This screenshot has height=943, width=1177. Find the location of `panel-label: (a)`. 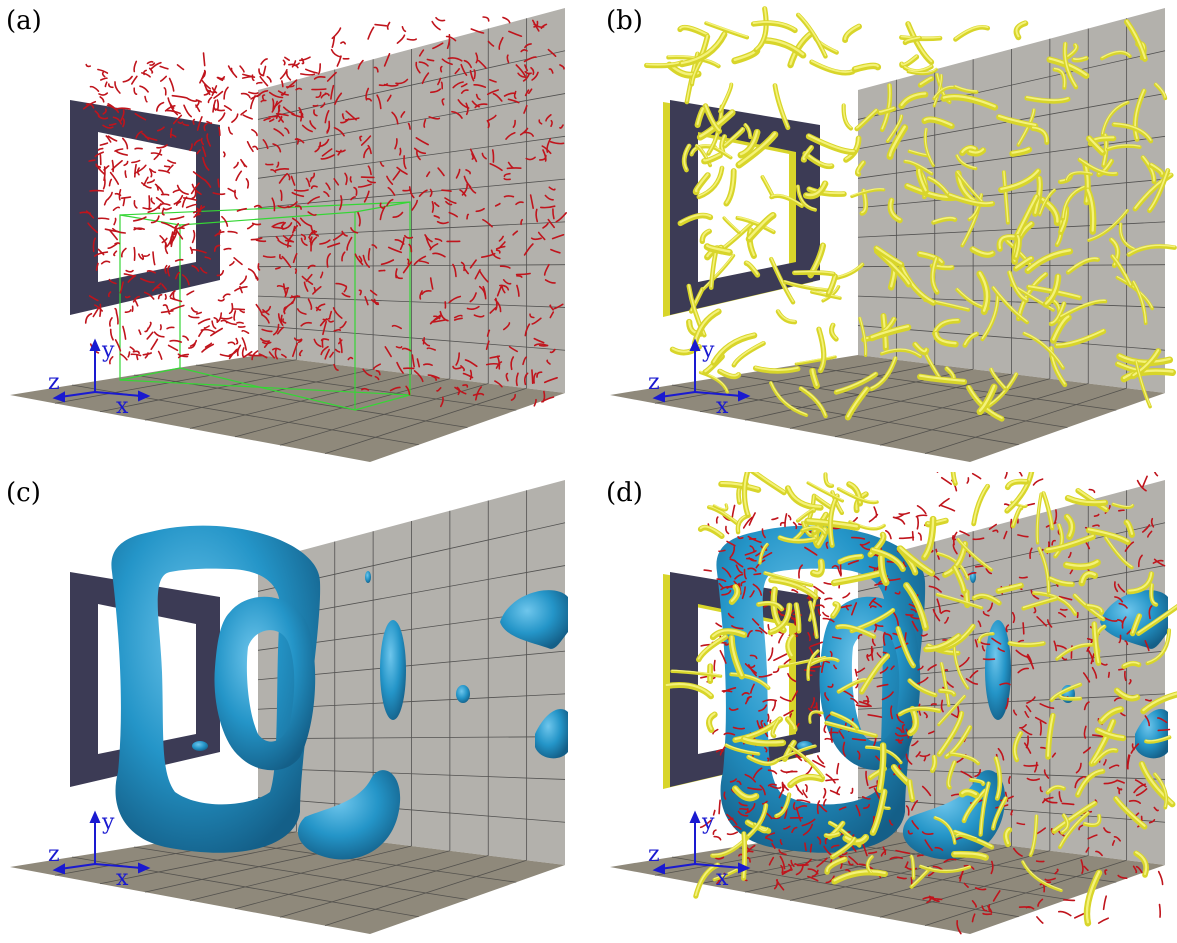

panel-label: (a) is located at coordinates (24, 21).